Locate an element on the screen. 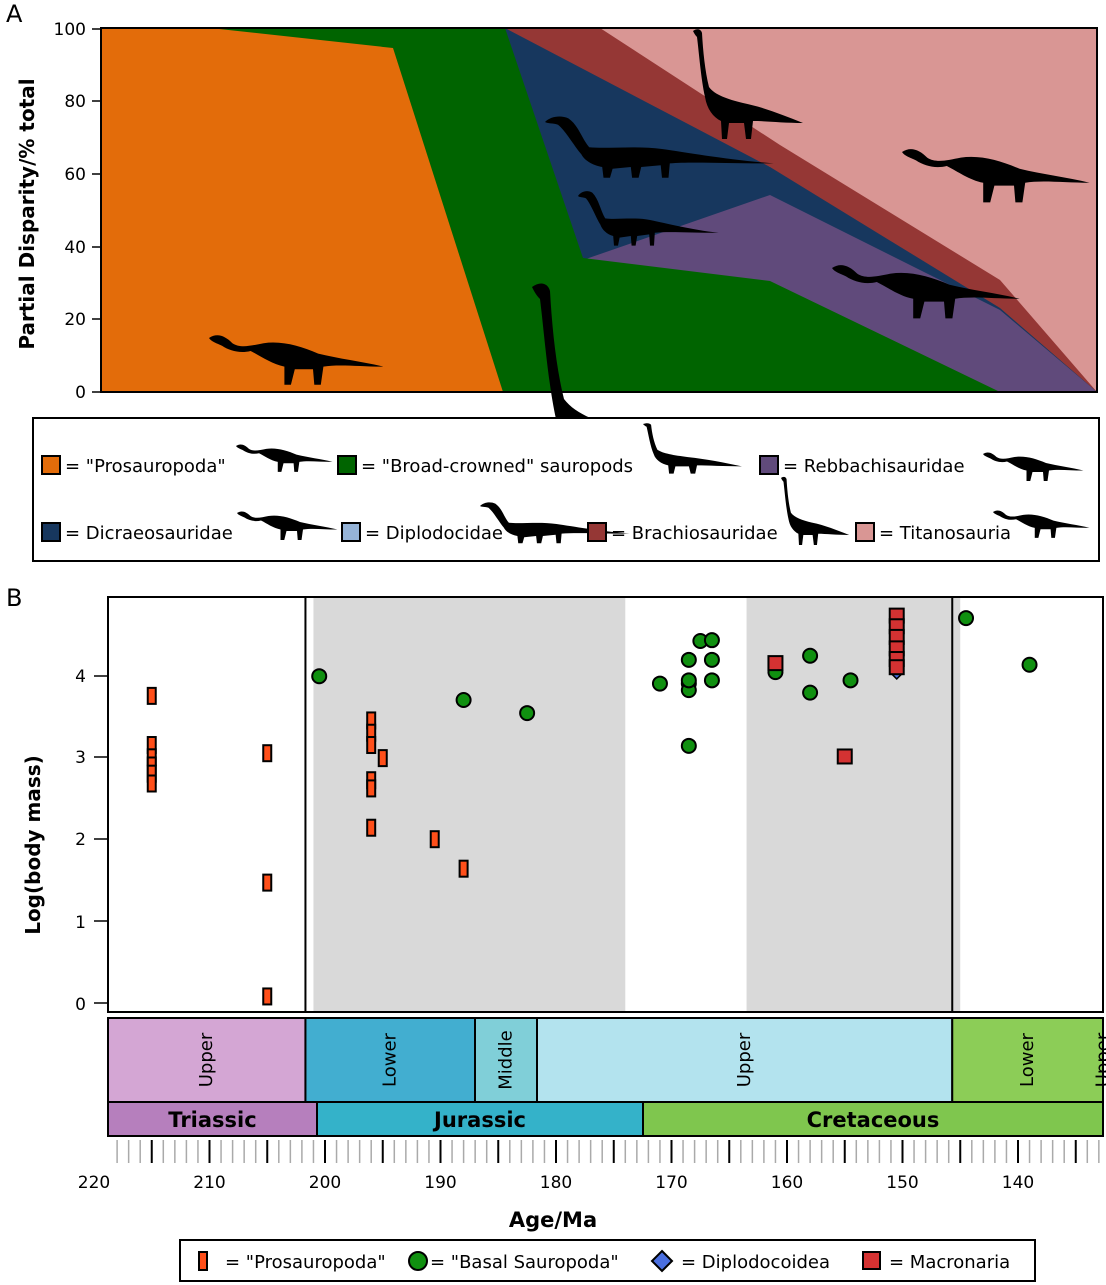 This screenshot has width=1106, height=1285. legend-item: = Diplodocoidea is located at coordinates (740, 1261).